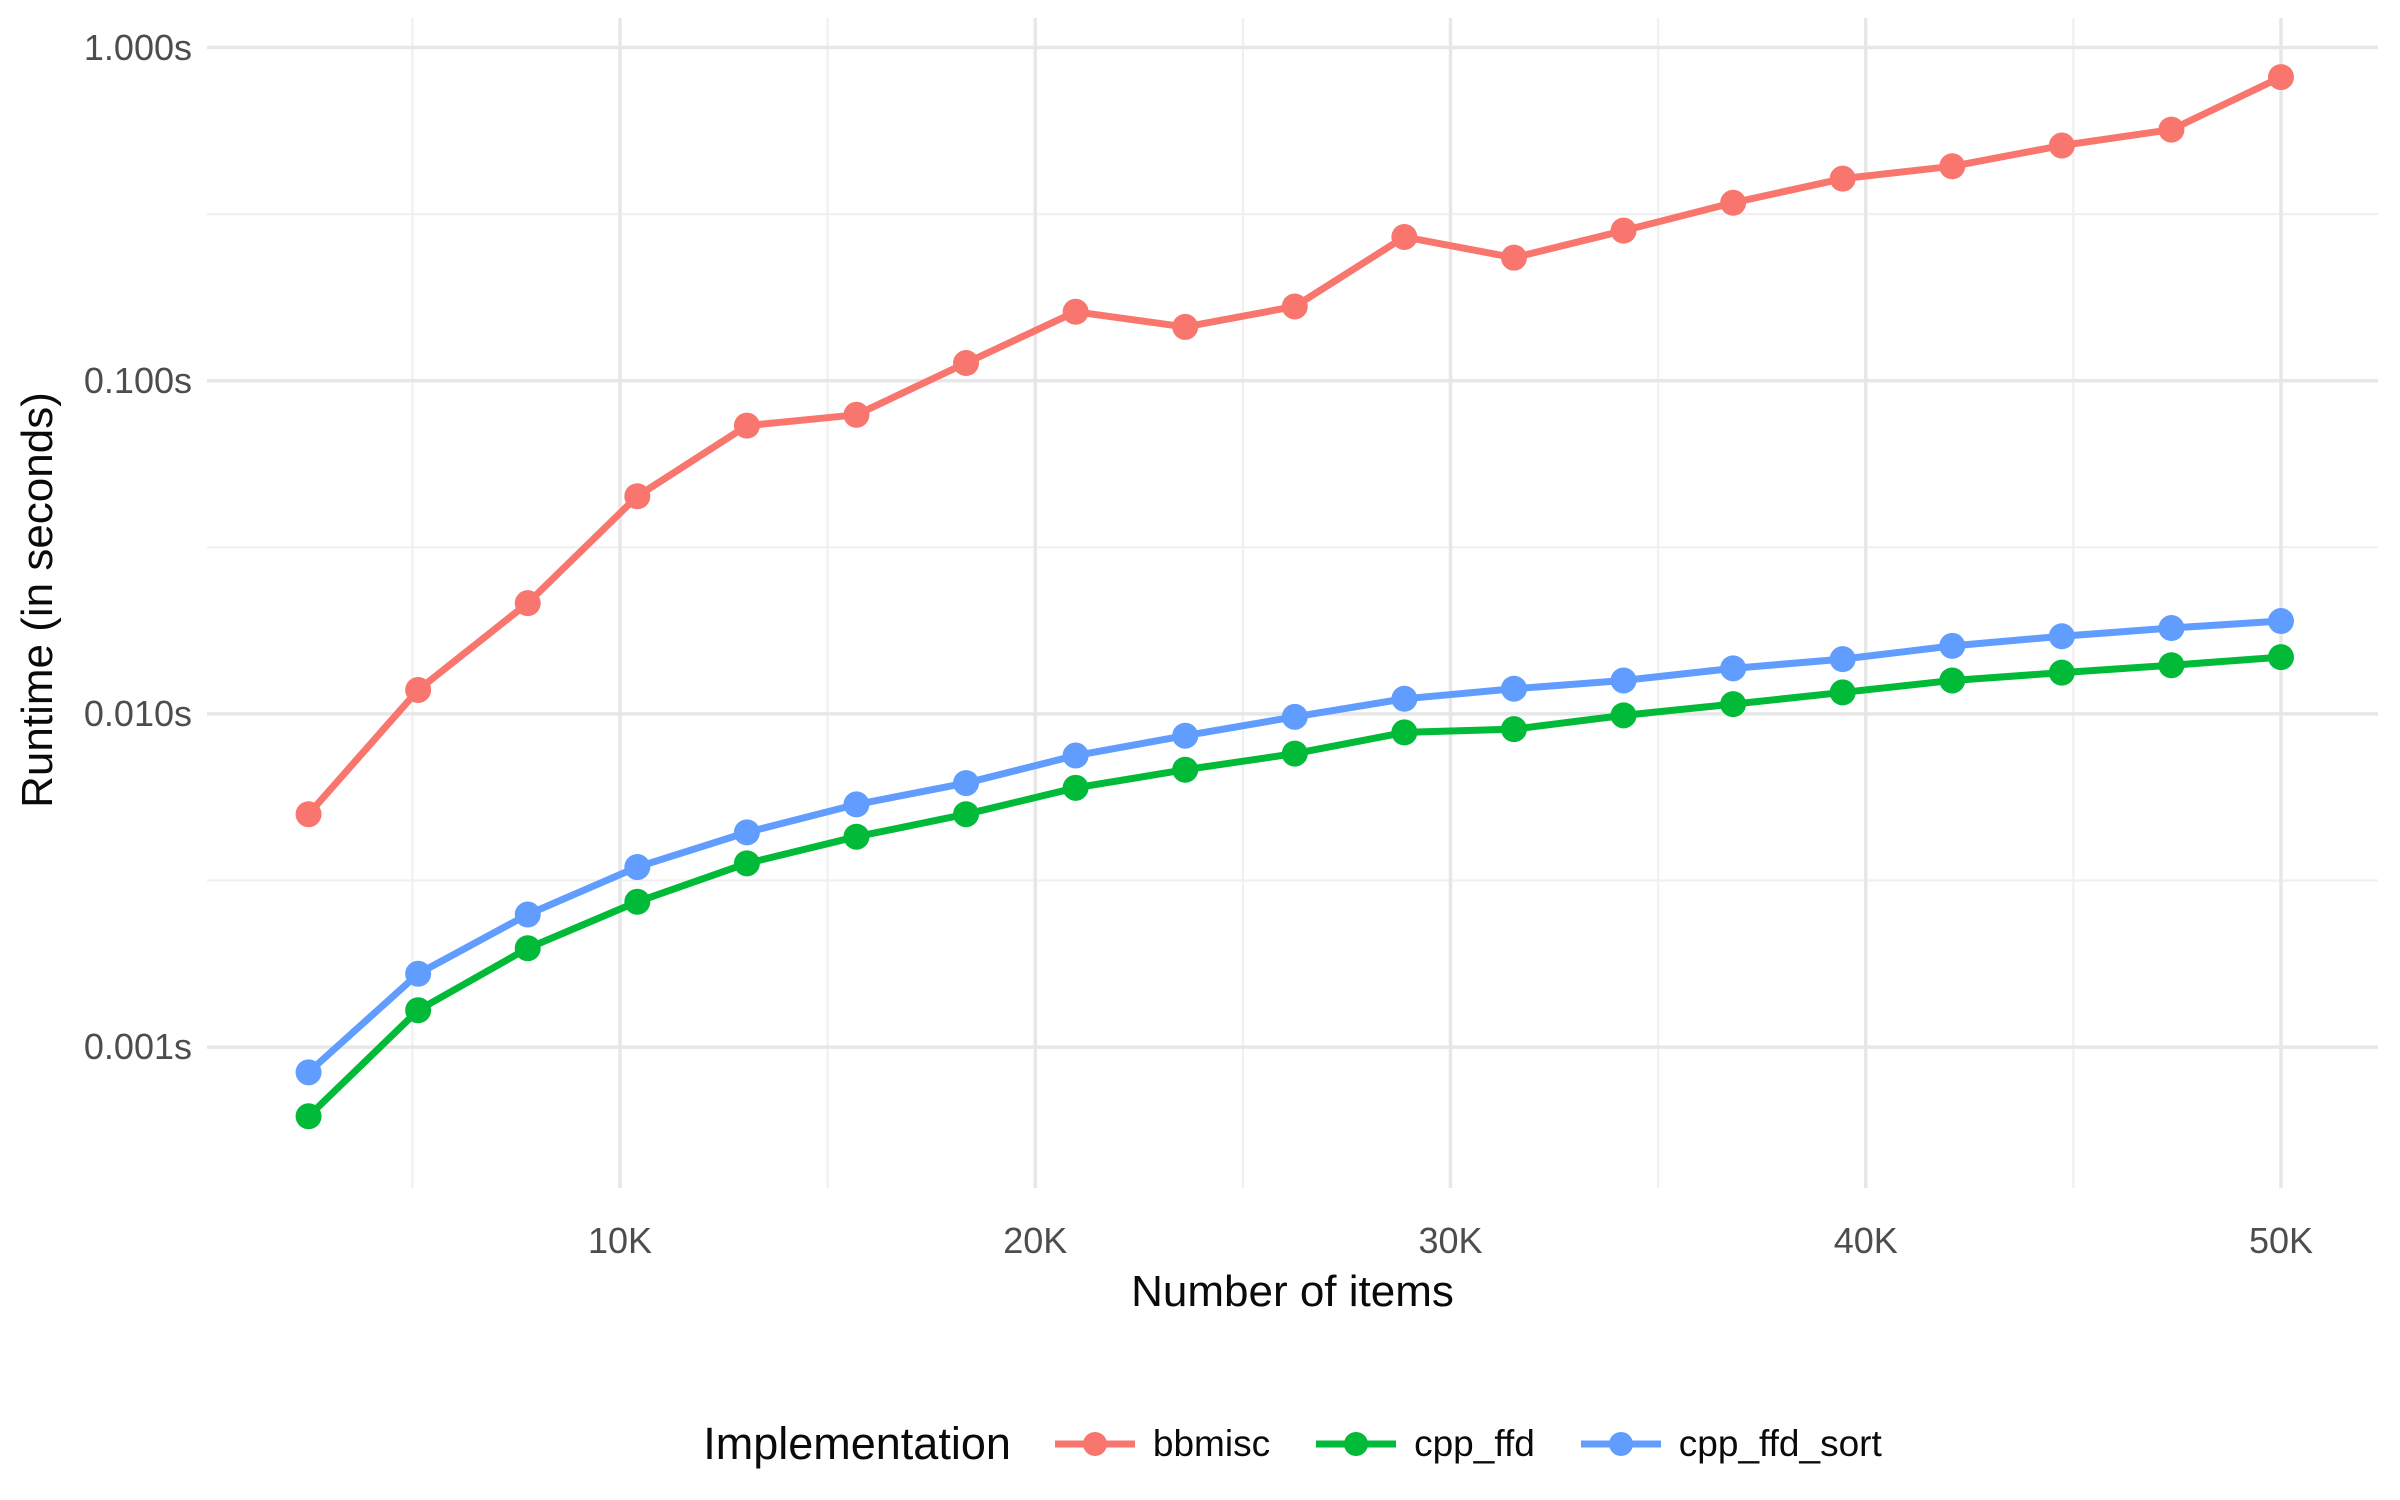 The height and width of the screenshot is (1500, 2400). Describe the element at coordinates (2281, 1240) in the screenshot. I see `x-tick-label-50K: 50K` at that location.